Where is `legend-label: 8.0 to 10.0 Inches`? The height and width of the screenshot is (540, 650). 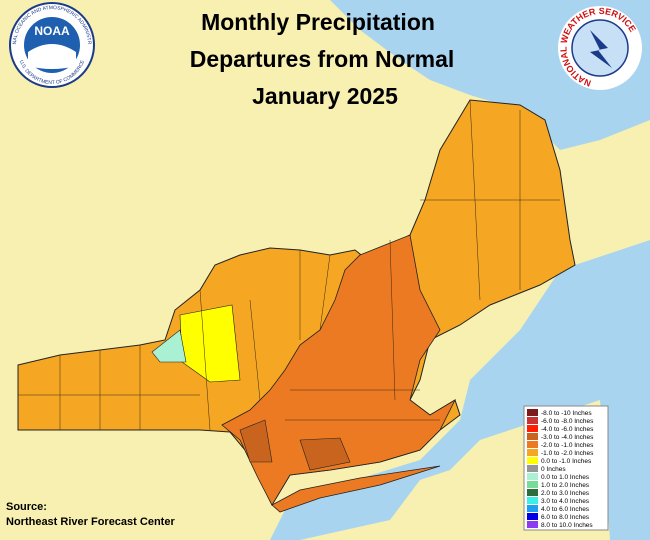
legend-label: 8.0 to 10.0 Inches is located at coordinates (567, 525).